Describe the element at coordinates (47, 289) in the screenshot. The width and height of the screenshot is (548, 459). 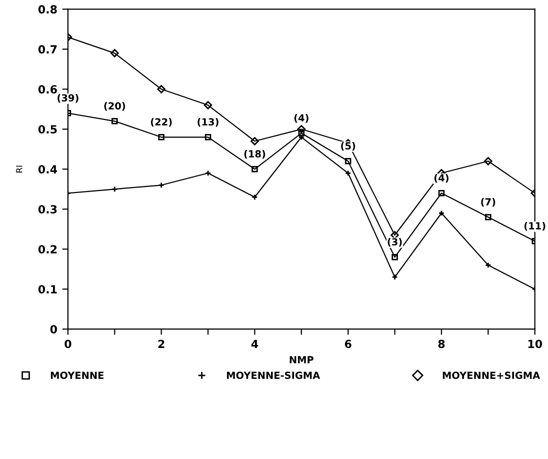
I see `y-tick-label: 0.1` at that location.